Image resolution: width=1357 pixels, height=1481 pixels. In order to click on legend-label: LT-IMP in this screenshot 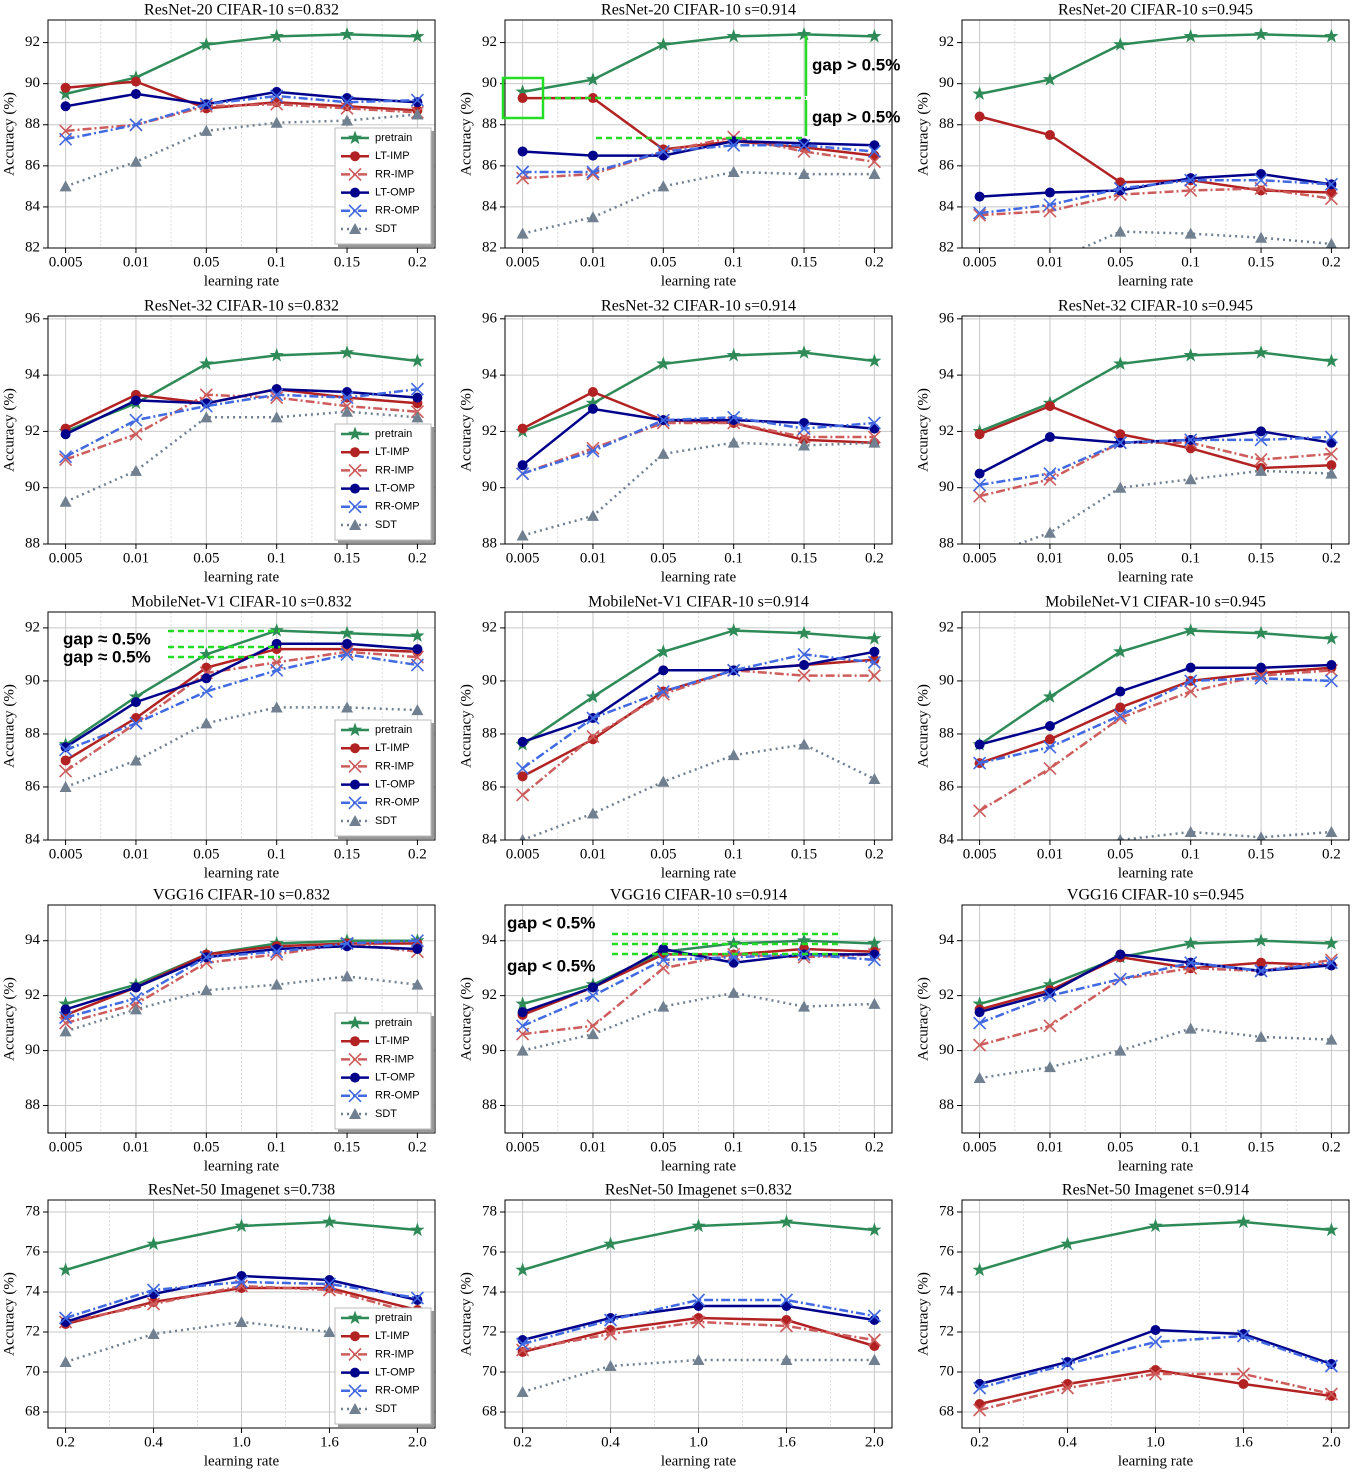, I will do `click(392, 1336)`.